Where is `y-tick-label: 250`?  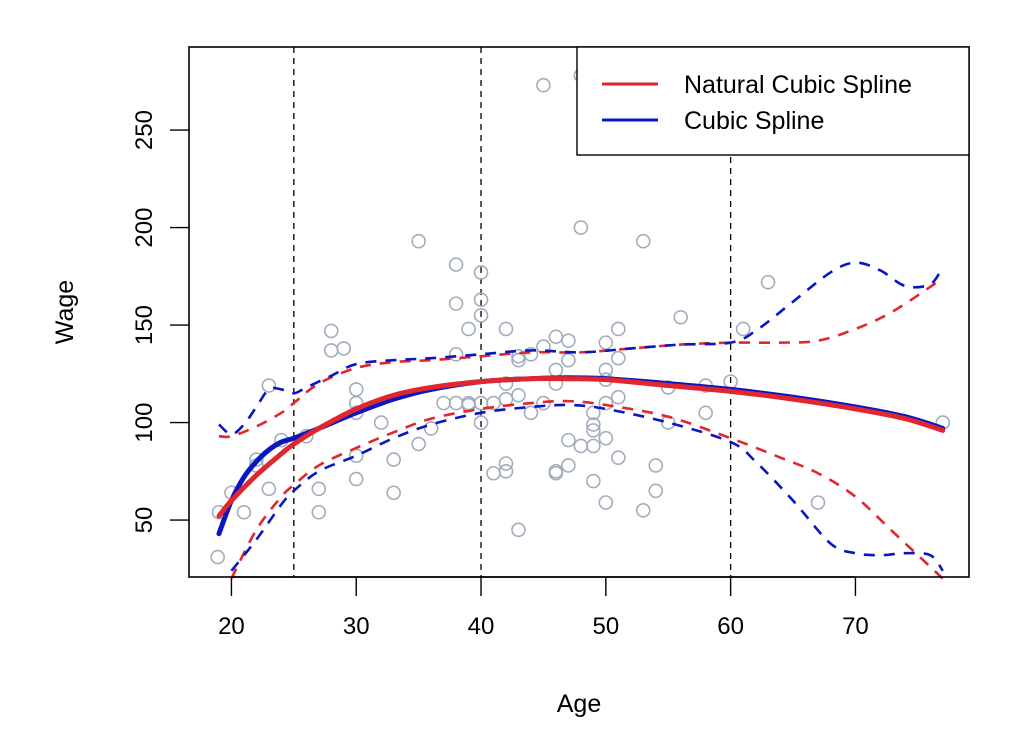
y-tick-label: 250 is located at coordinates (144, 130).